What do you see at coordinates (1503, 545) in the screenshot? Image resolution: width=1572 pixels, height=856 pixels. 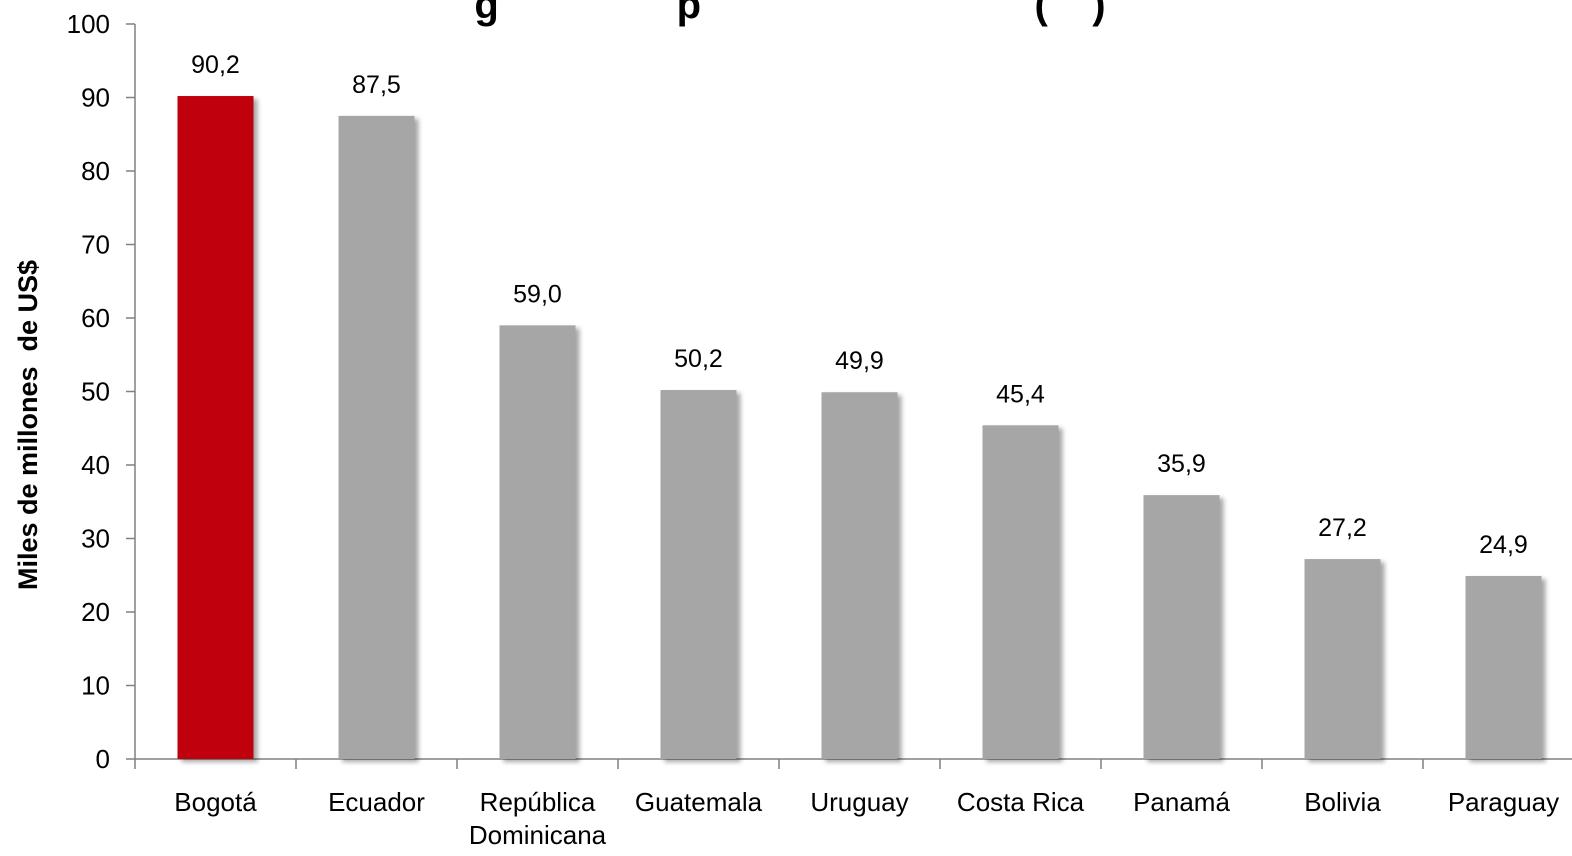 I see `data-label: 24,9` at bounding box center [1503, 545].